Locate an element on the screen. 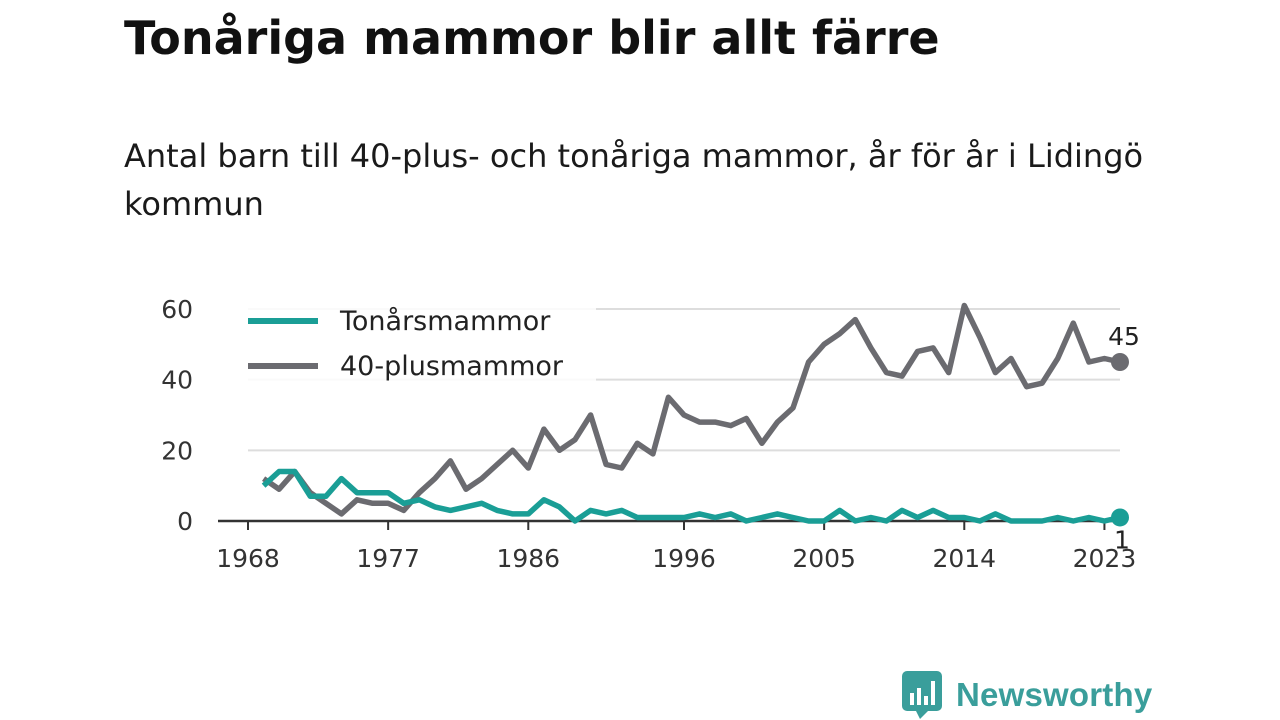 This screenshot has height=720, width=1280. x-tick-label: 1996 is located at coordinates (684, 558).